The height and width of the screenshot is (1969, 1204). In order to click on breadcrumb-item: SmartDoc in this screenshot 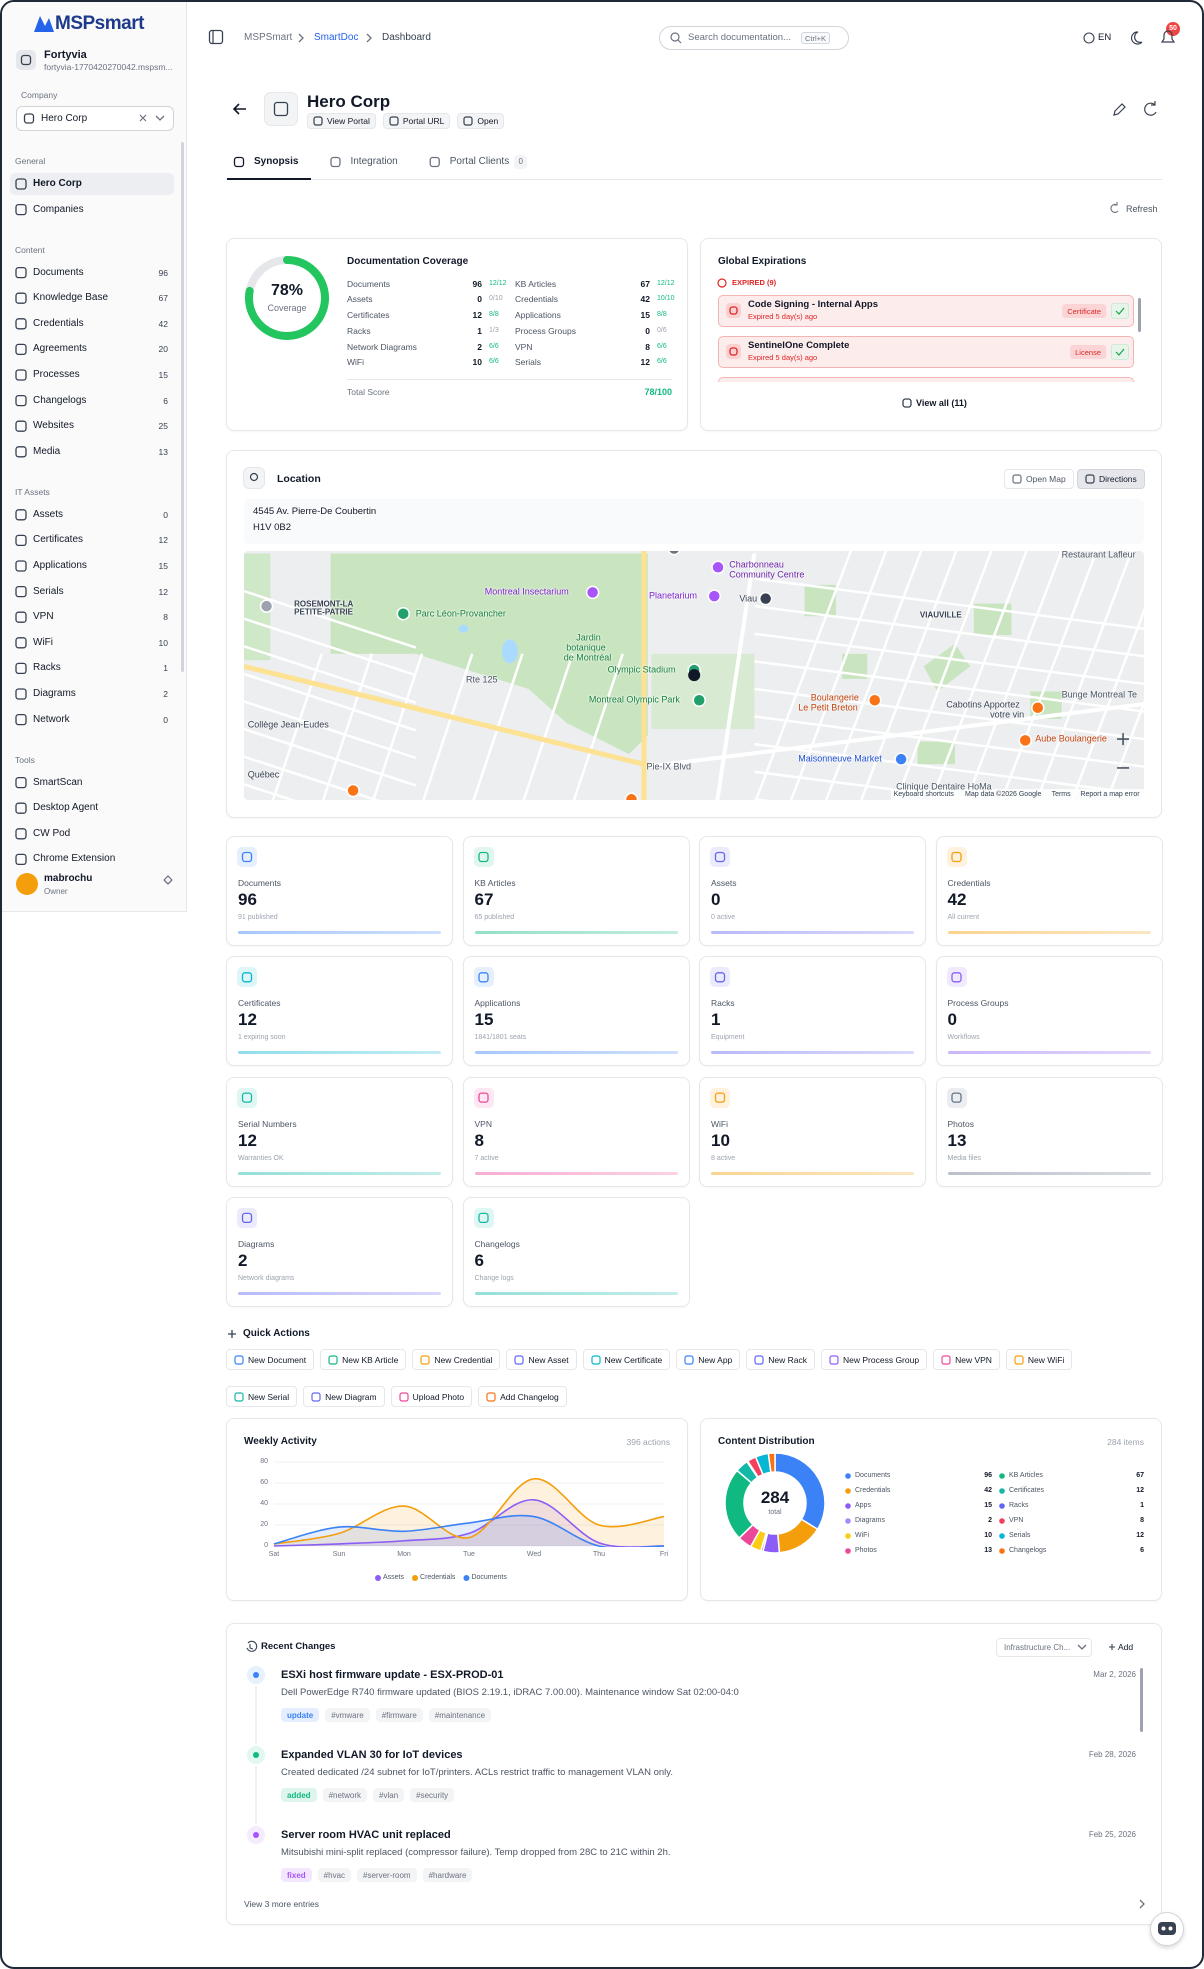, I will do `click(336, 37)`.